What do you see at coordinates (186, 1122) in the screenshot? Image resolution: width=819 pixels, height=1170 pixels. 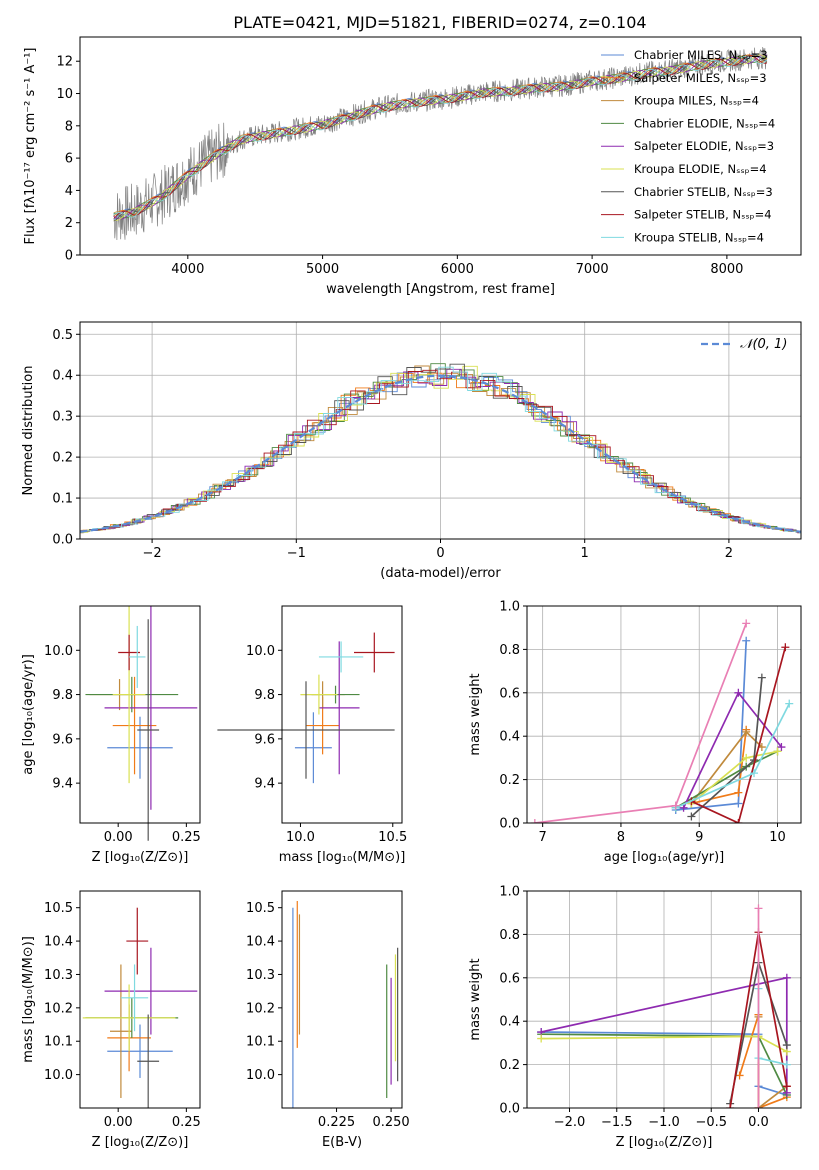 I see `x-tick-label: 0.25` at bounding box center [186, 1122].